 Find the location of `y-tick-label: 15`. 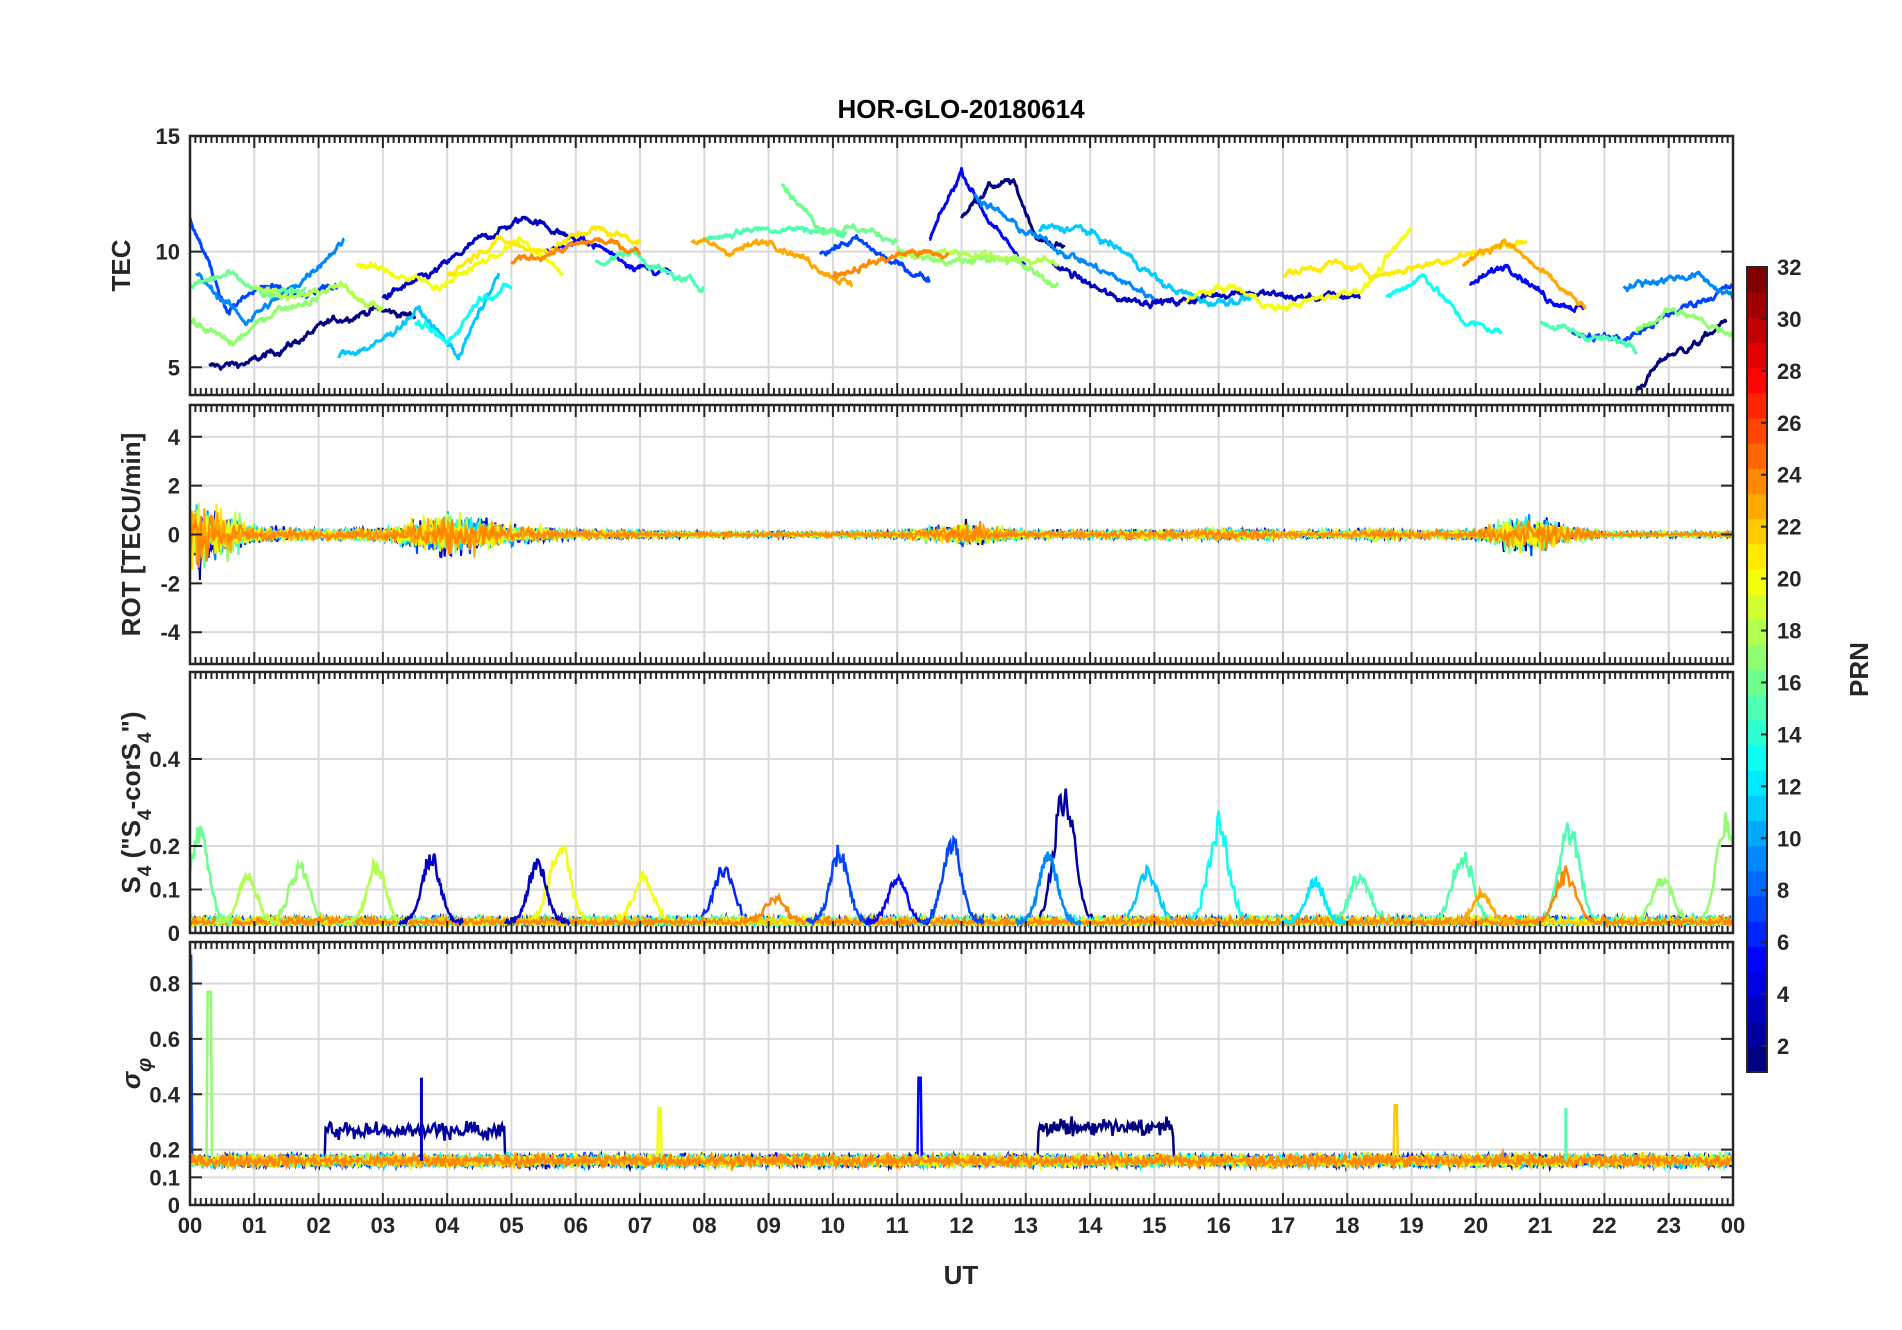

y-tick-label: 15 is located at coordinates (168, 136).